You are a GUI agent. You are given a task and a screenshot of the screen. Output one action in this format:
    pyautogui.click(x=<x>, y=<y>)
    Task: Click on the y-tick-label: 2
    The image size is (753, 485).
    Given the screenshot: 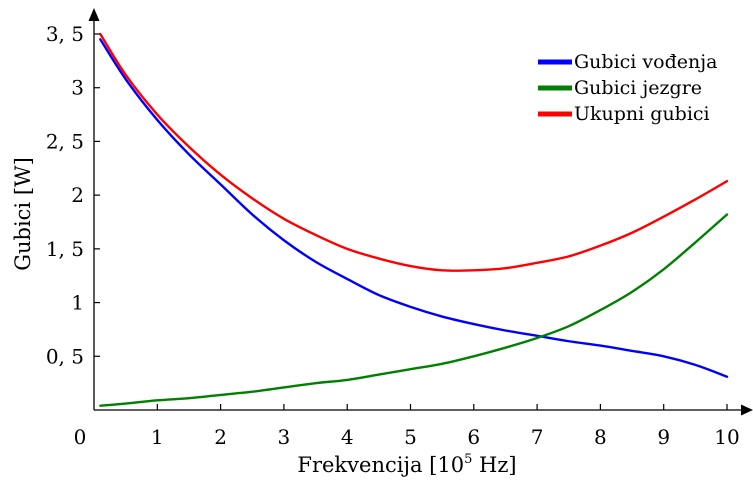 What is the action you would take?
    pyautogui.click(x=77, y=195)
    